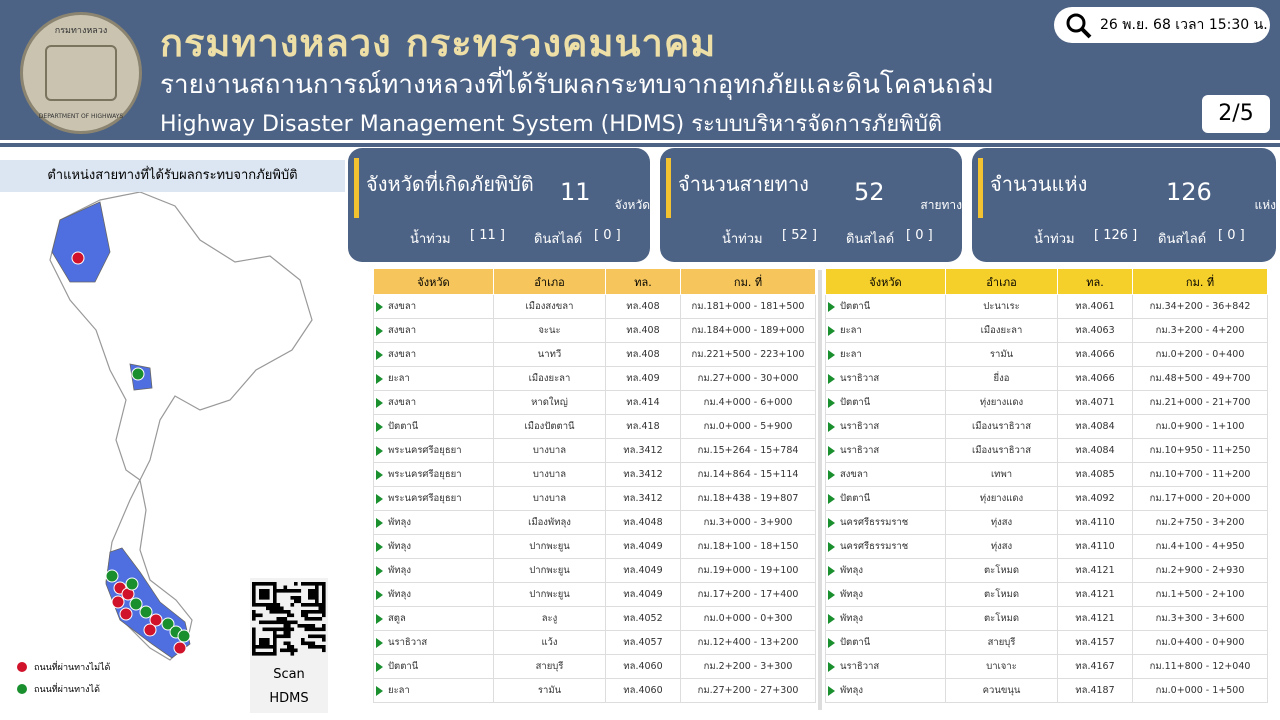 The image size is (1280, 720). Describe the element at coordinates (594, 378) in the screenshot. I see `table-row: ยะลา เมืองยะลา ทล.409 กม.27+000 - 30+000` at that location.